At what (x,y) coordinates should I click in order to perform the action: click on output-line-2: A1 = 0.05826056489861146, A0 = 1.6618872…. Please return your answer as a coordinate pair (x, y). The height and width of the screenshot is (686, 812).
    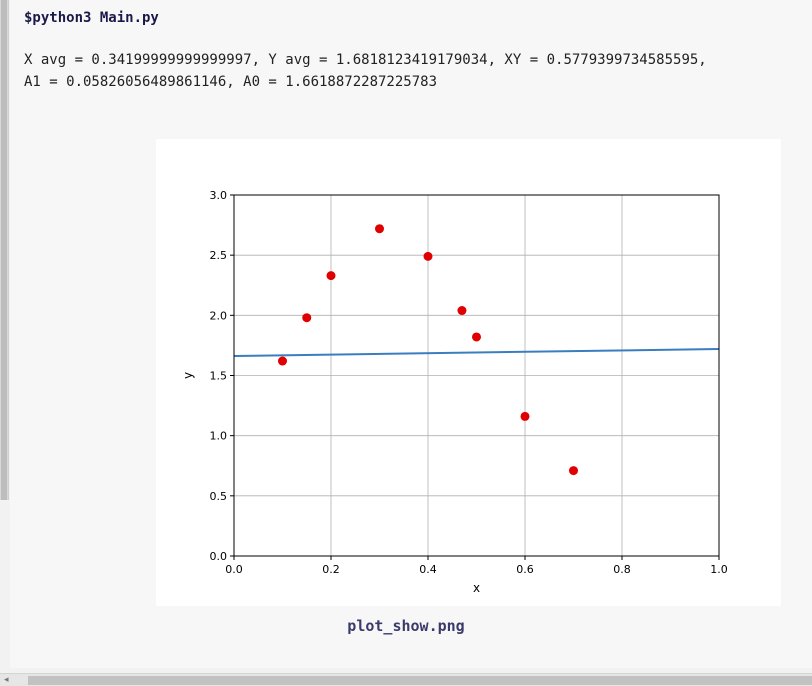
    Looking at the image, I should click on (231, 82).